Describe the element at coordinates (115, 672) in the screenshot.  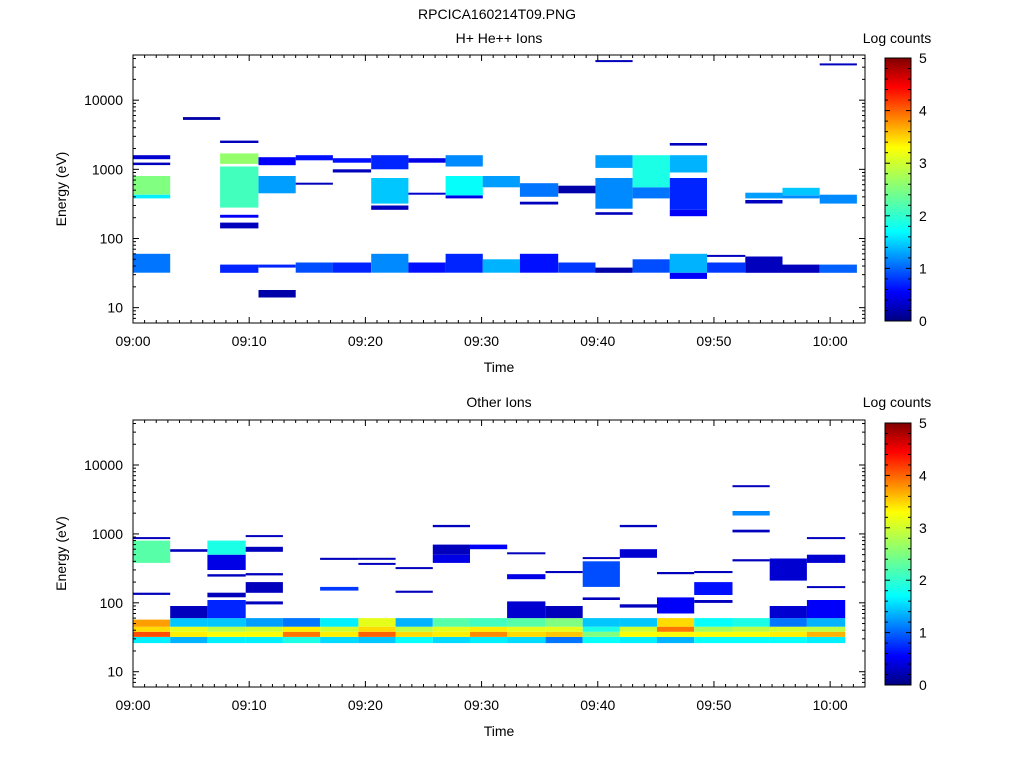
I see `y-tick-label: 10` at that location.